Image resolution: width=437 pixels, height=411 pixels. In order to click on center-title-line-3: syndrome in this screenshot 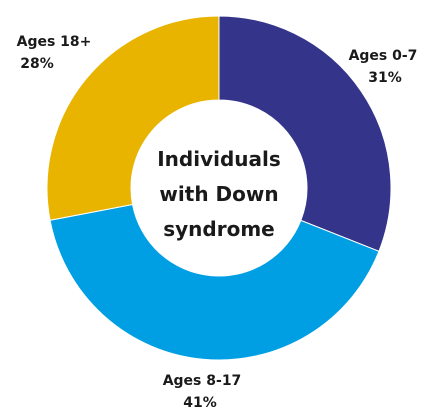, I will do `click(219, 229)`.